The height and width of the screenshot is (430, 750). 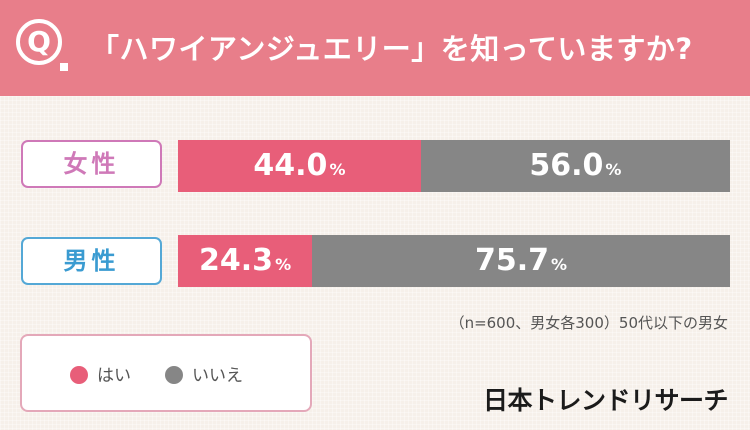 I want to click on question-mark-badge: Q, so click(x=45, y=48).